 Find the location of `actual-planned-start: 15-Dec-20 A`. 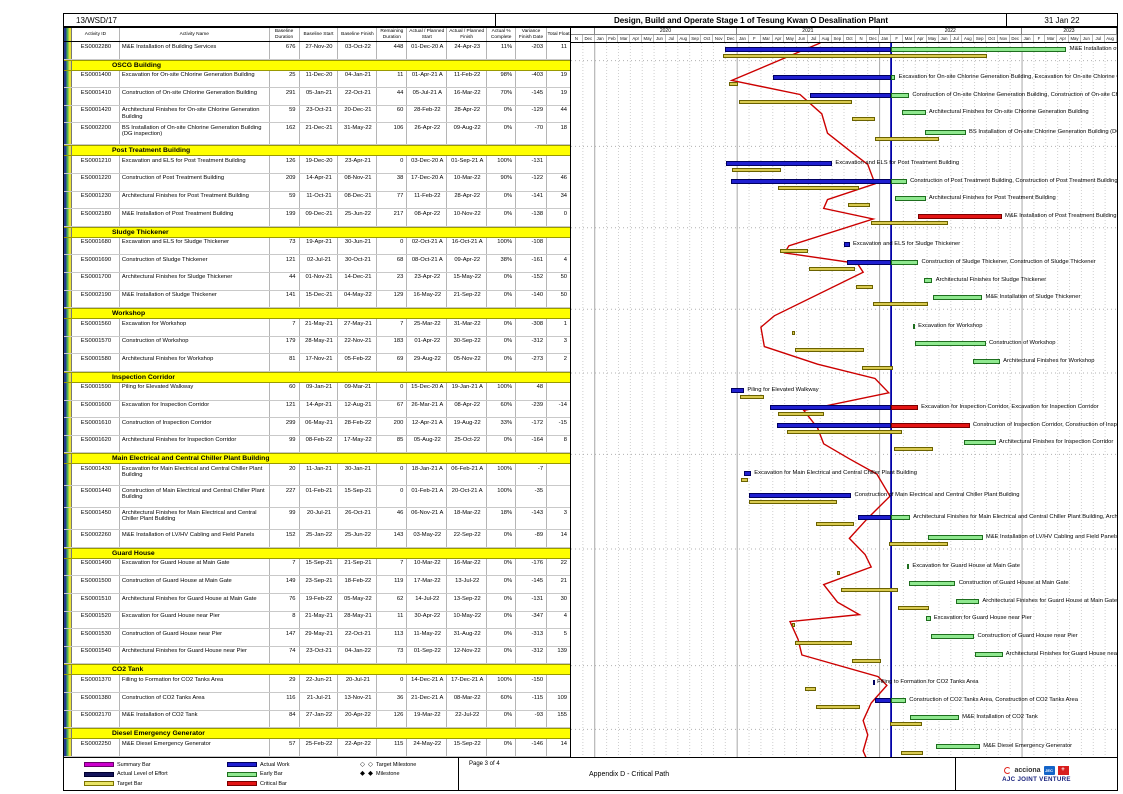

actual-planned-start: 15-Dec-20 A is located at coordinates (427, 391).